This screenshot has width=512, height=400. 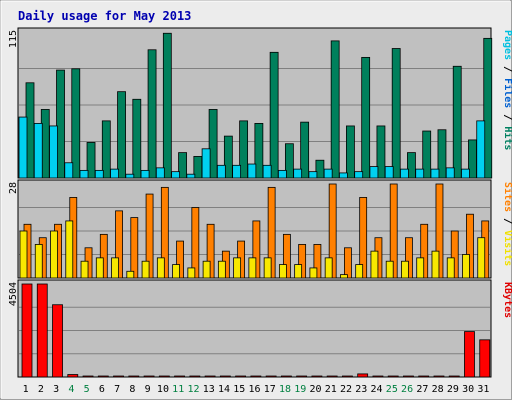 What do you see at coordinates (102, 389) in the screenshot?
I see `x-tick-label: 6` at bounding box center [102, 389].